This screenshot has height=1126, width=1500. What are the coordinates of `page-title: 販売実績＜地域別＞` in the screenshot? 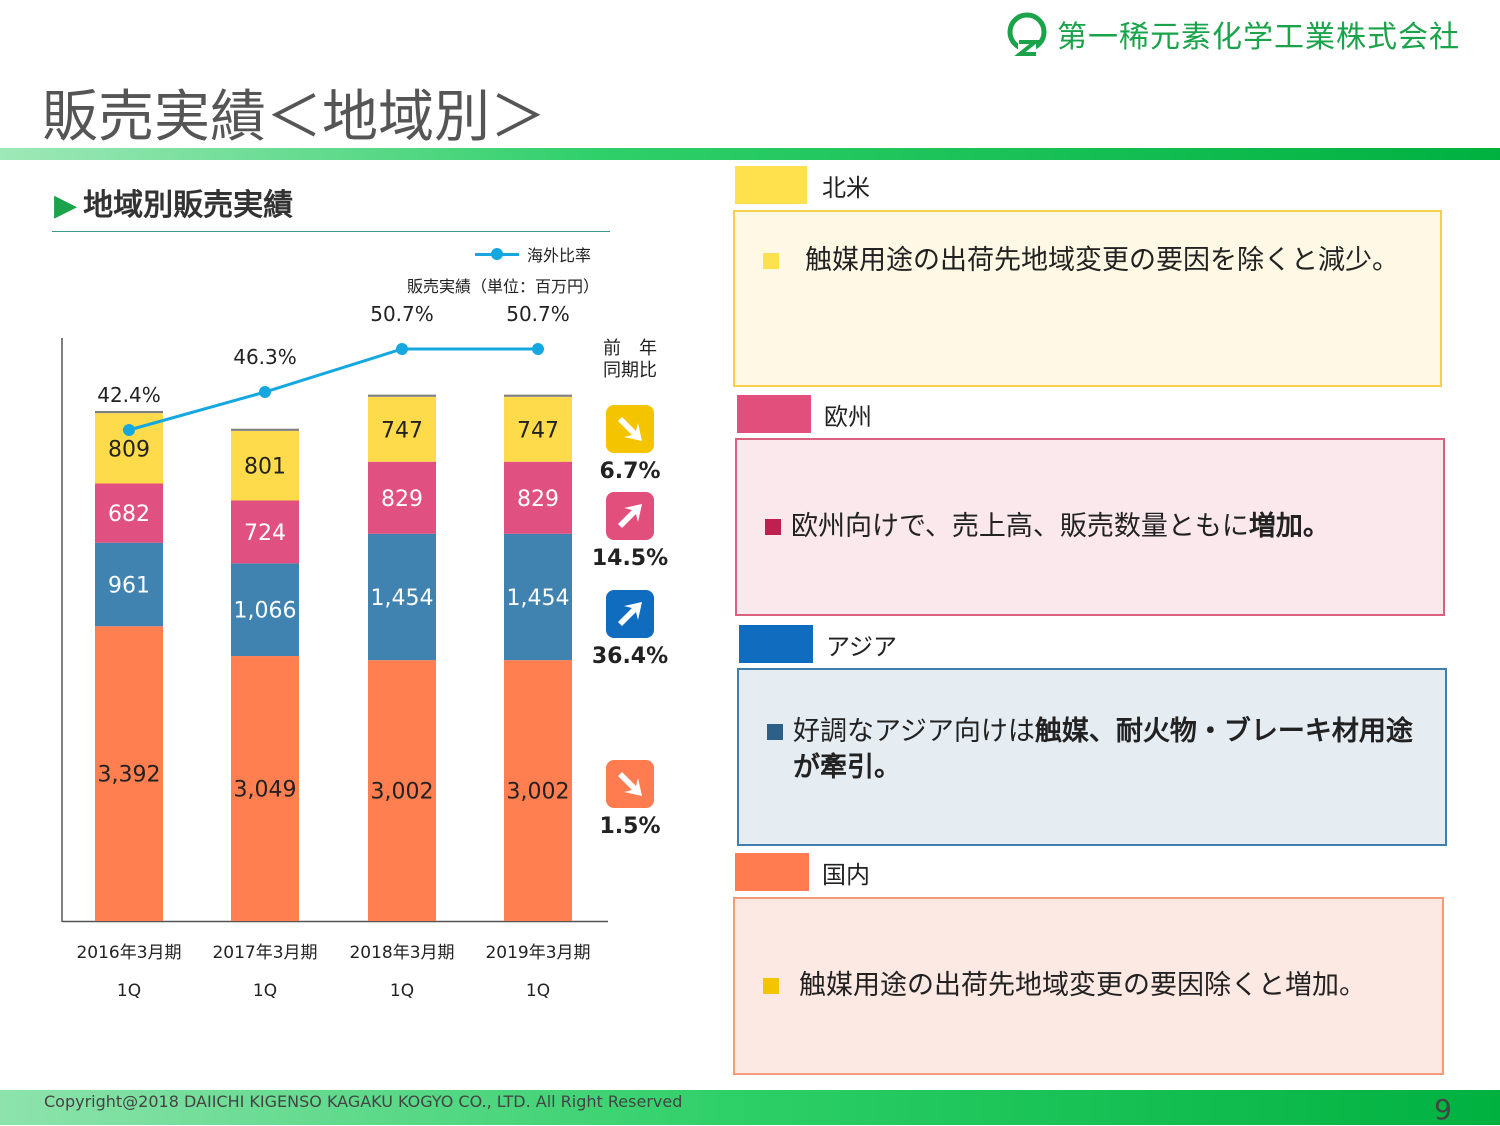 It's located at (294, 117).